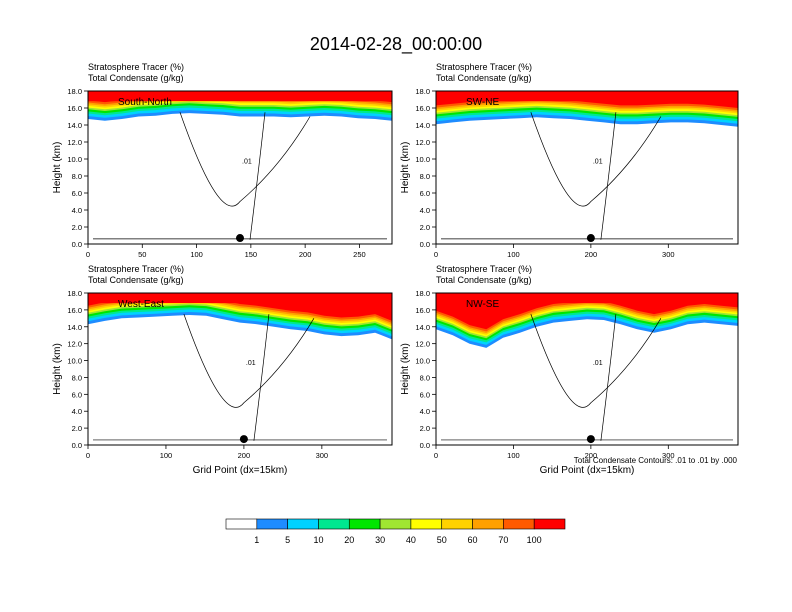 This screenshot has height=612, width=792. I want to click on colorbar-label: 30, so click(380, 540).